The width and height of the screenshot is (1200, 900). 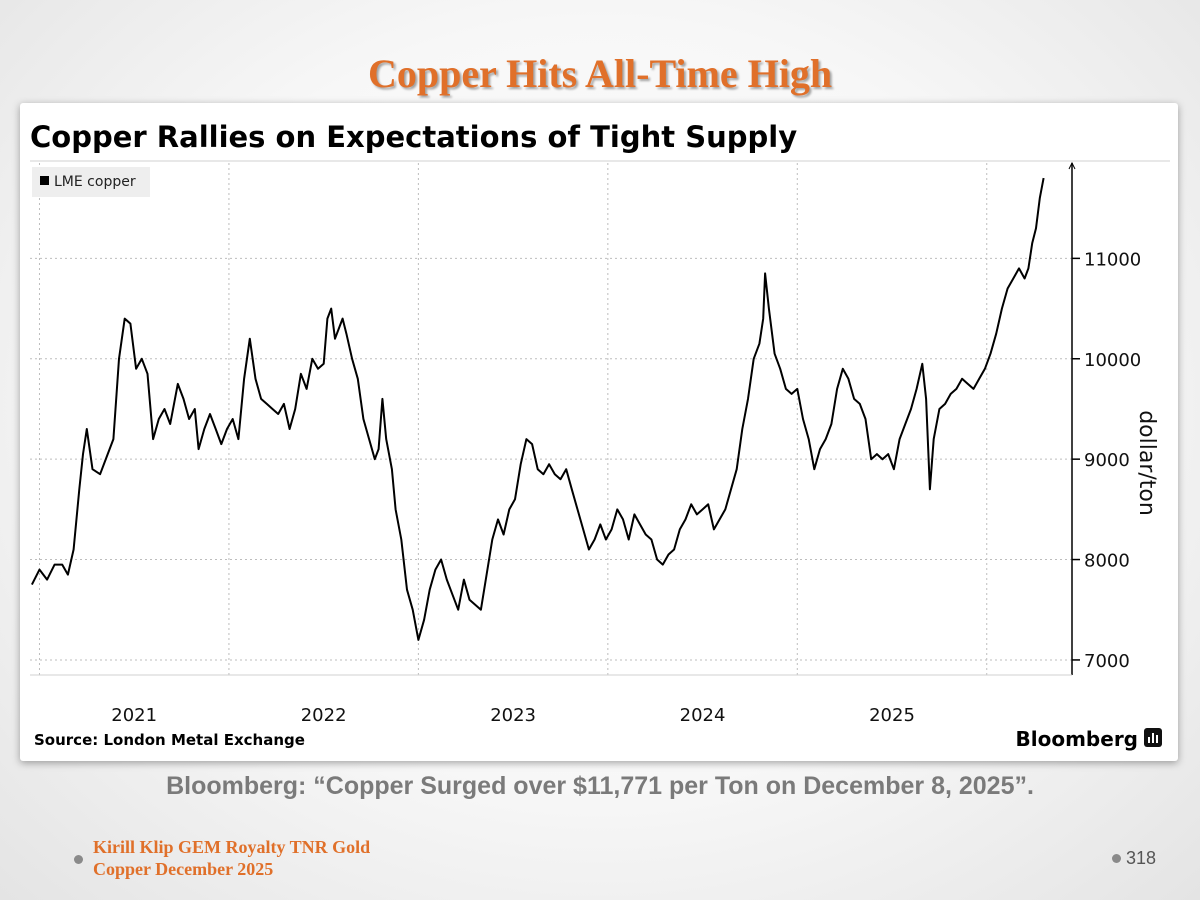 What do you see at coordinates (703, 715) in the screenshot?
I see `x-tick-label: 2024` at bounding box center [703, 715].